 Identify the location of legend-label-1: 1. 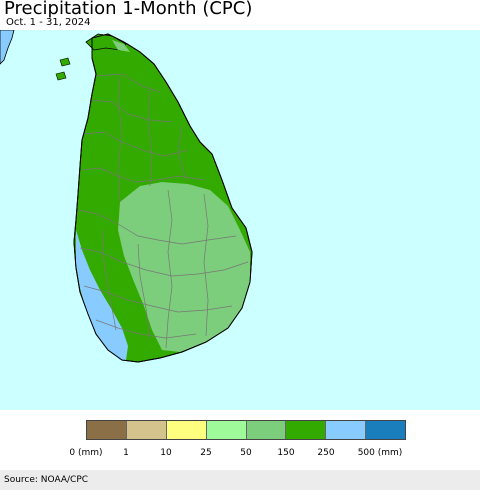
(126, 453).